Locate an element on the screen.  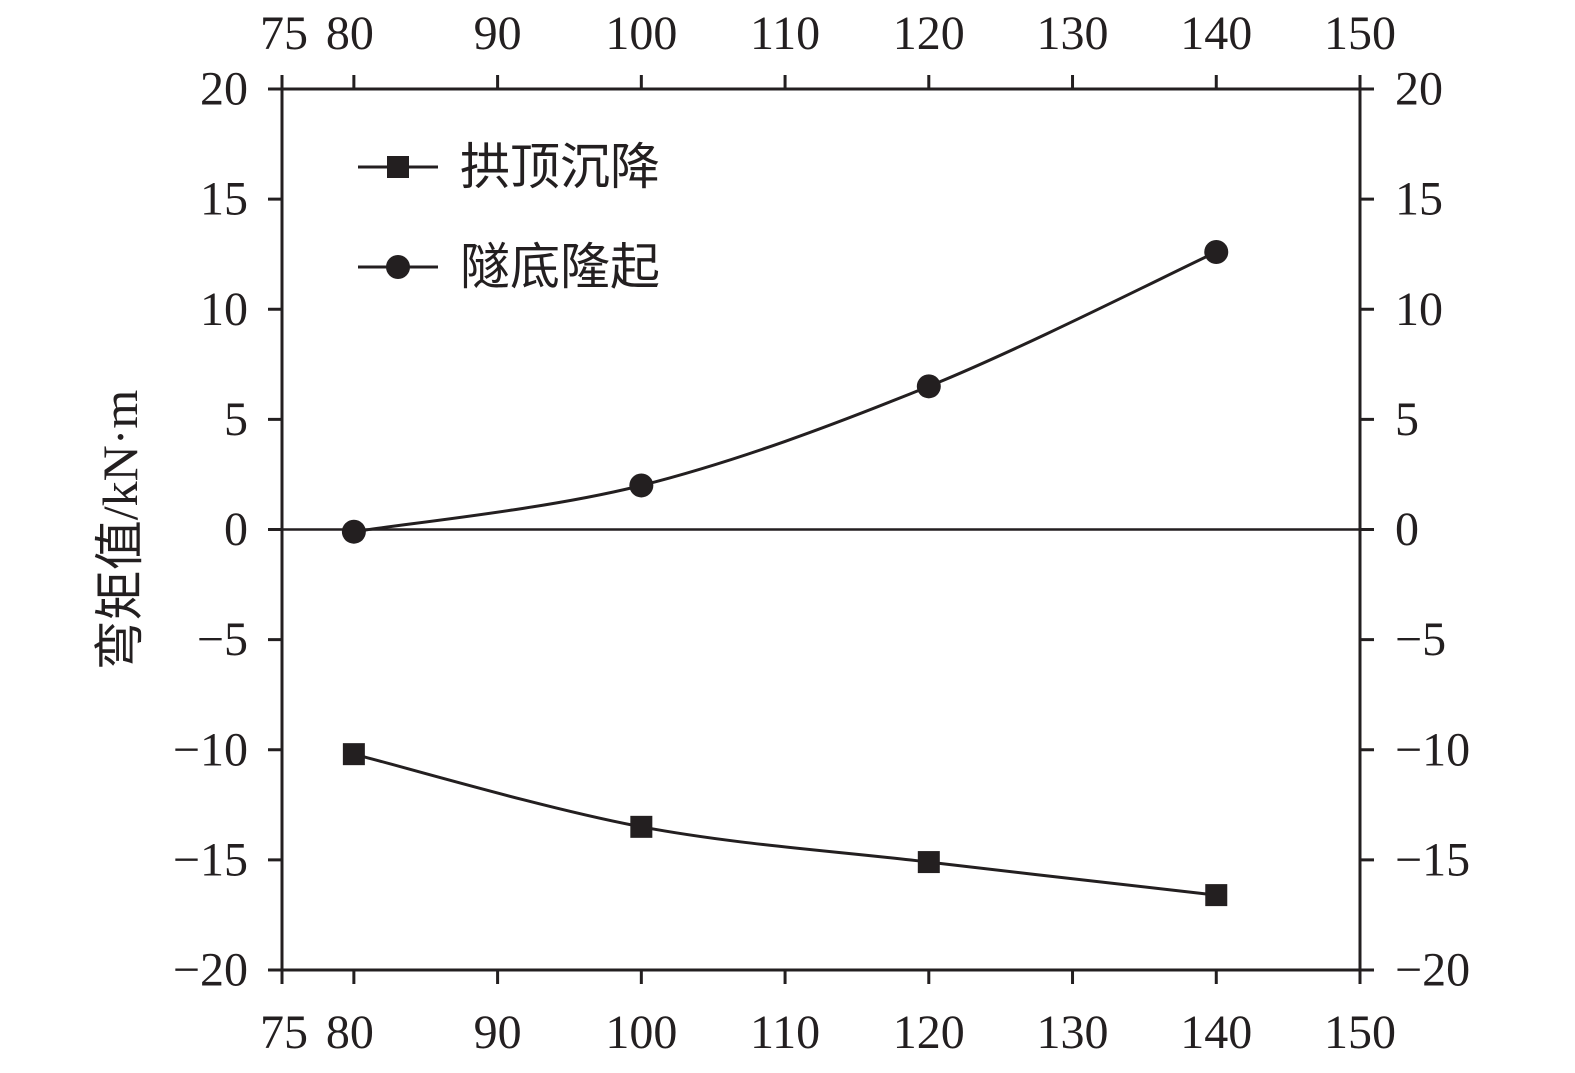
y-tick-label-right: −5 is located at coordinates (1420, 639).